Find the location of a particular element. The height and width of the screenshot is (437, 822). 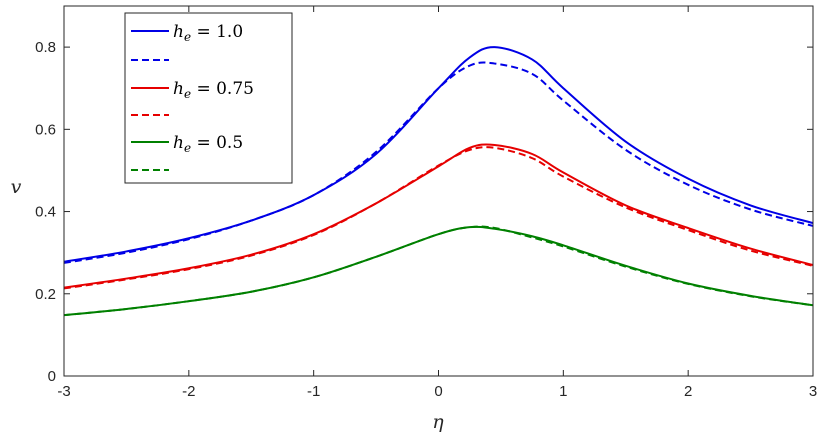

y-tick-label: 0.8 is located at coordinates (45, 47).